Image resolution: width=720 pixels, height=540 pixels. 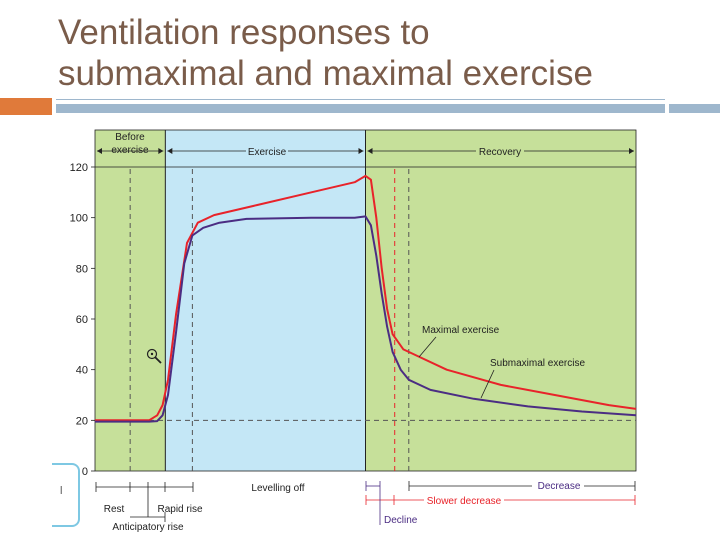 I want to click on y-tick-label-120: 120, so click(x=79, y=168).